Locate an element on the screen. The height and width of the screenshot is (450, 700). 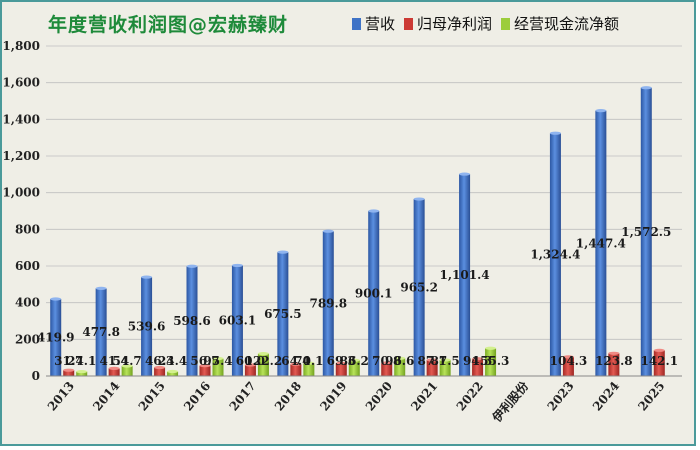
x-tick-label: 2019 is located at coordinates (333, 396).